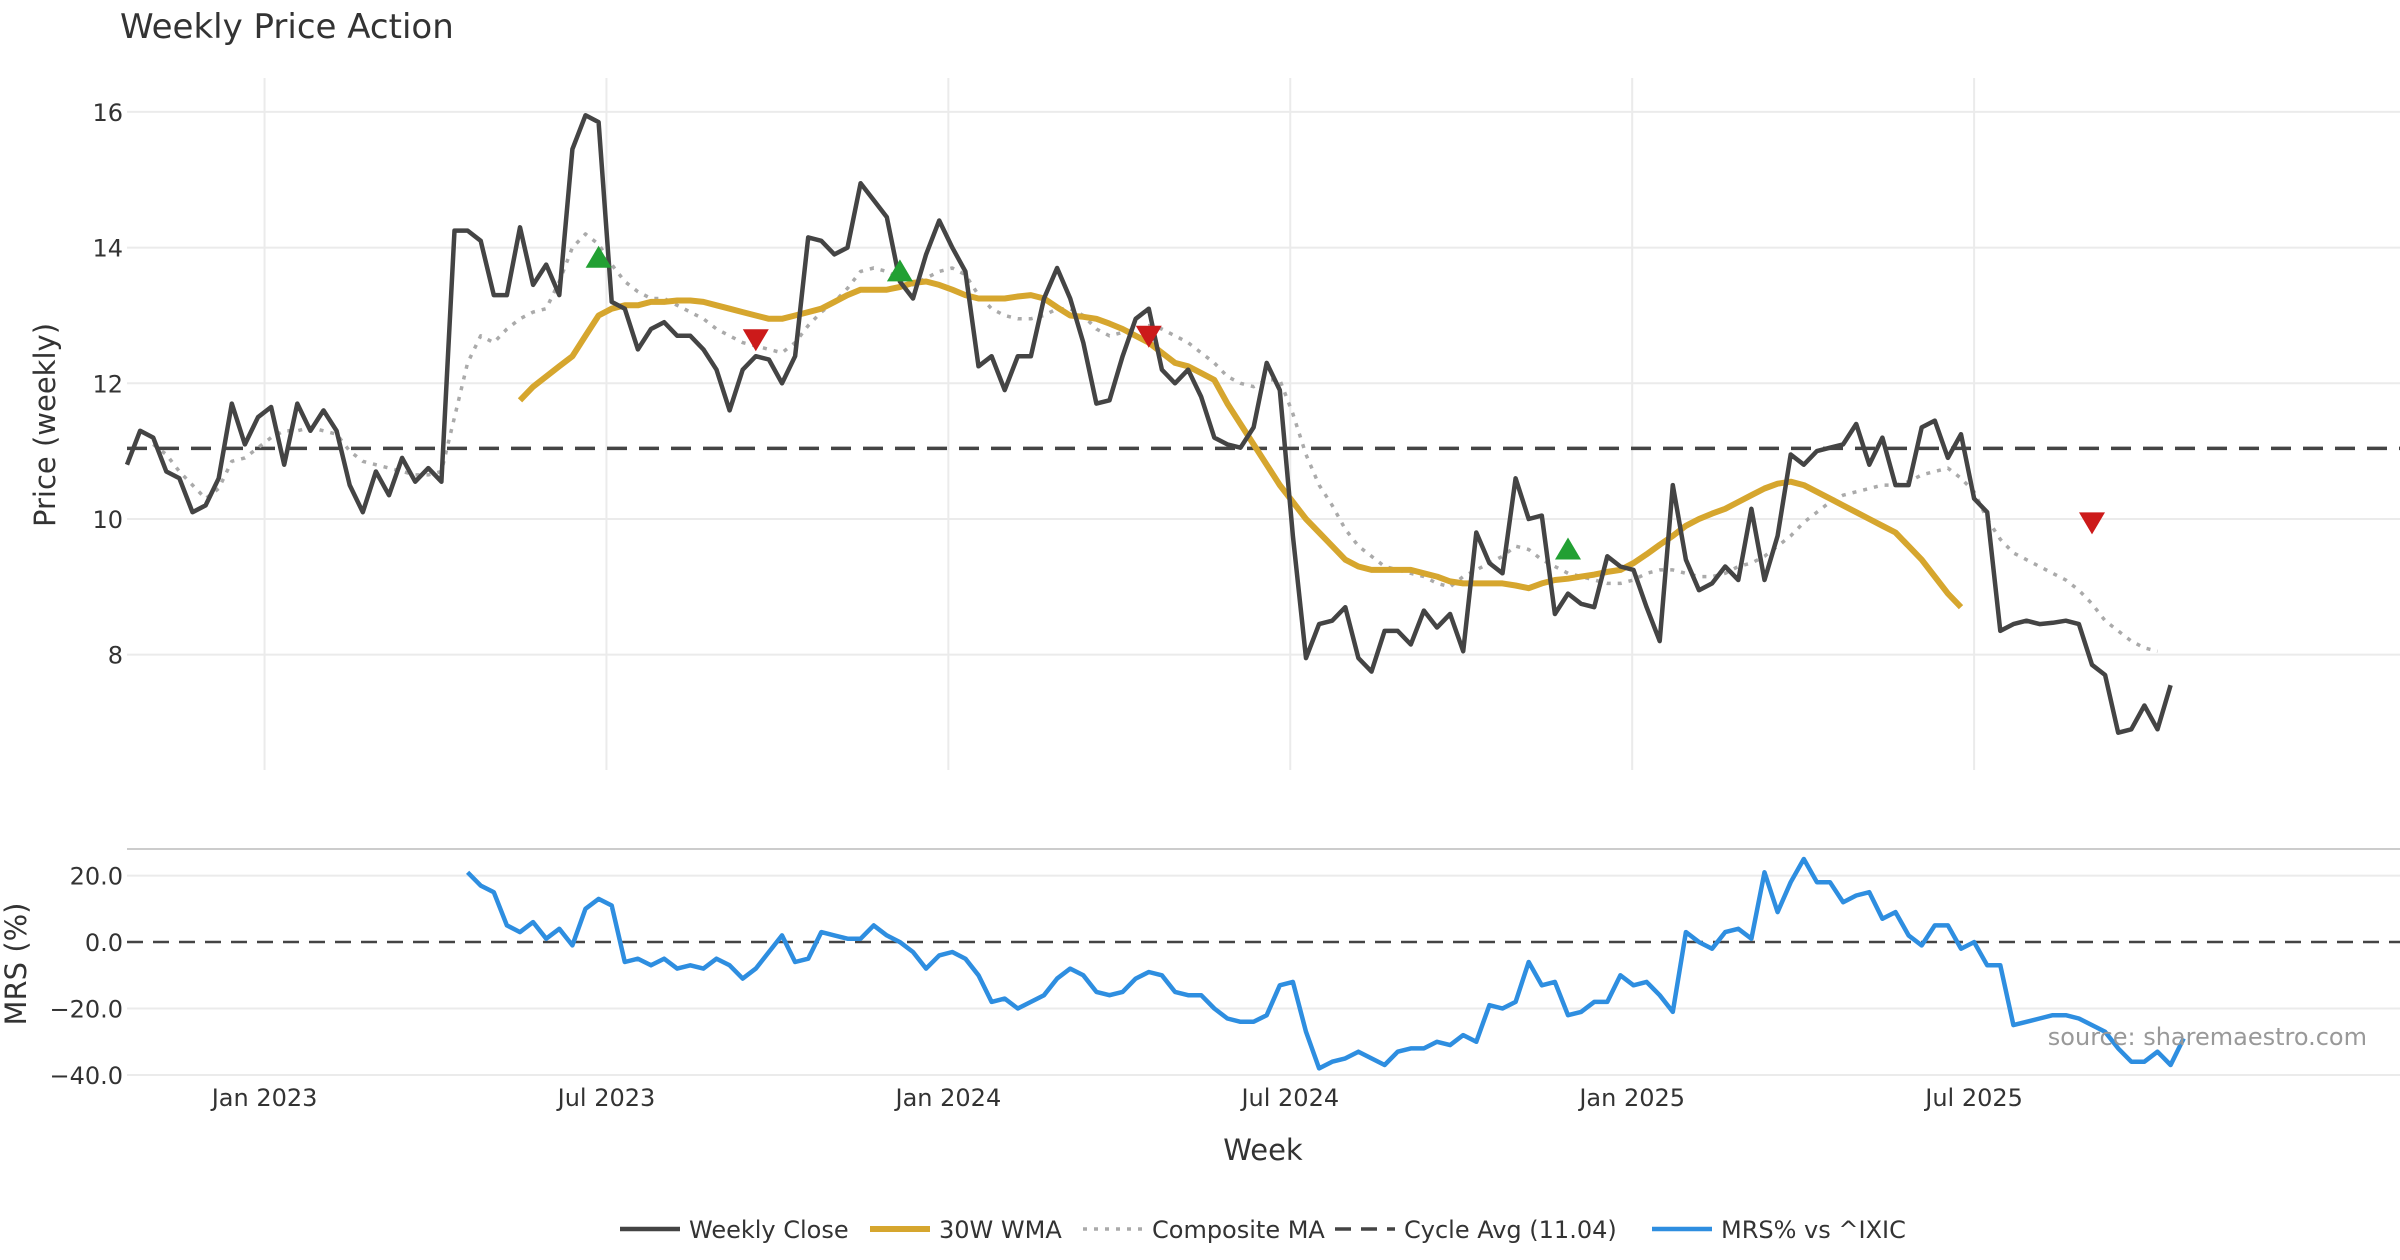 The width and height of the screenshot is (2400, 1260). I want to click on x-tick-label: Jul 2025, so click(1973, 1098).